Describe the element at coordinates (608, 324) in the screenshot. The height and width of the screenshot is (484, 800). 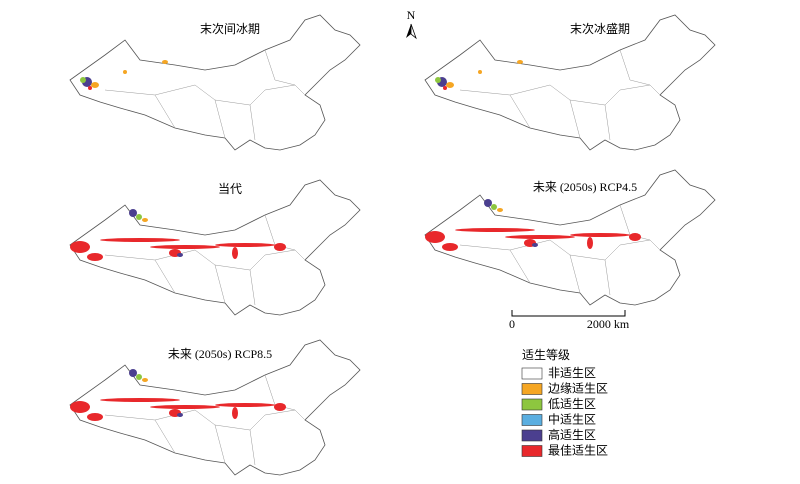
I see `scale-end: 2000 km` at that location.